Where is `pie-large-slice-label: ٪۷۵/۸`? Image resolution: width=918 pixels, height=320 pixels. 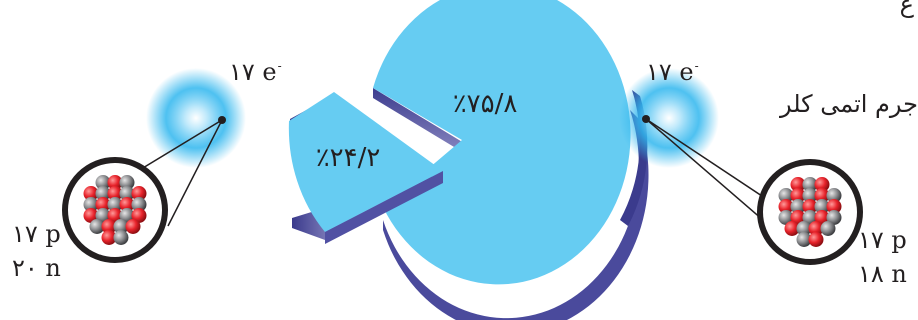 pie-large-slice-label: ٪۷۵/۸ is located at coordinates (485, 104).